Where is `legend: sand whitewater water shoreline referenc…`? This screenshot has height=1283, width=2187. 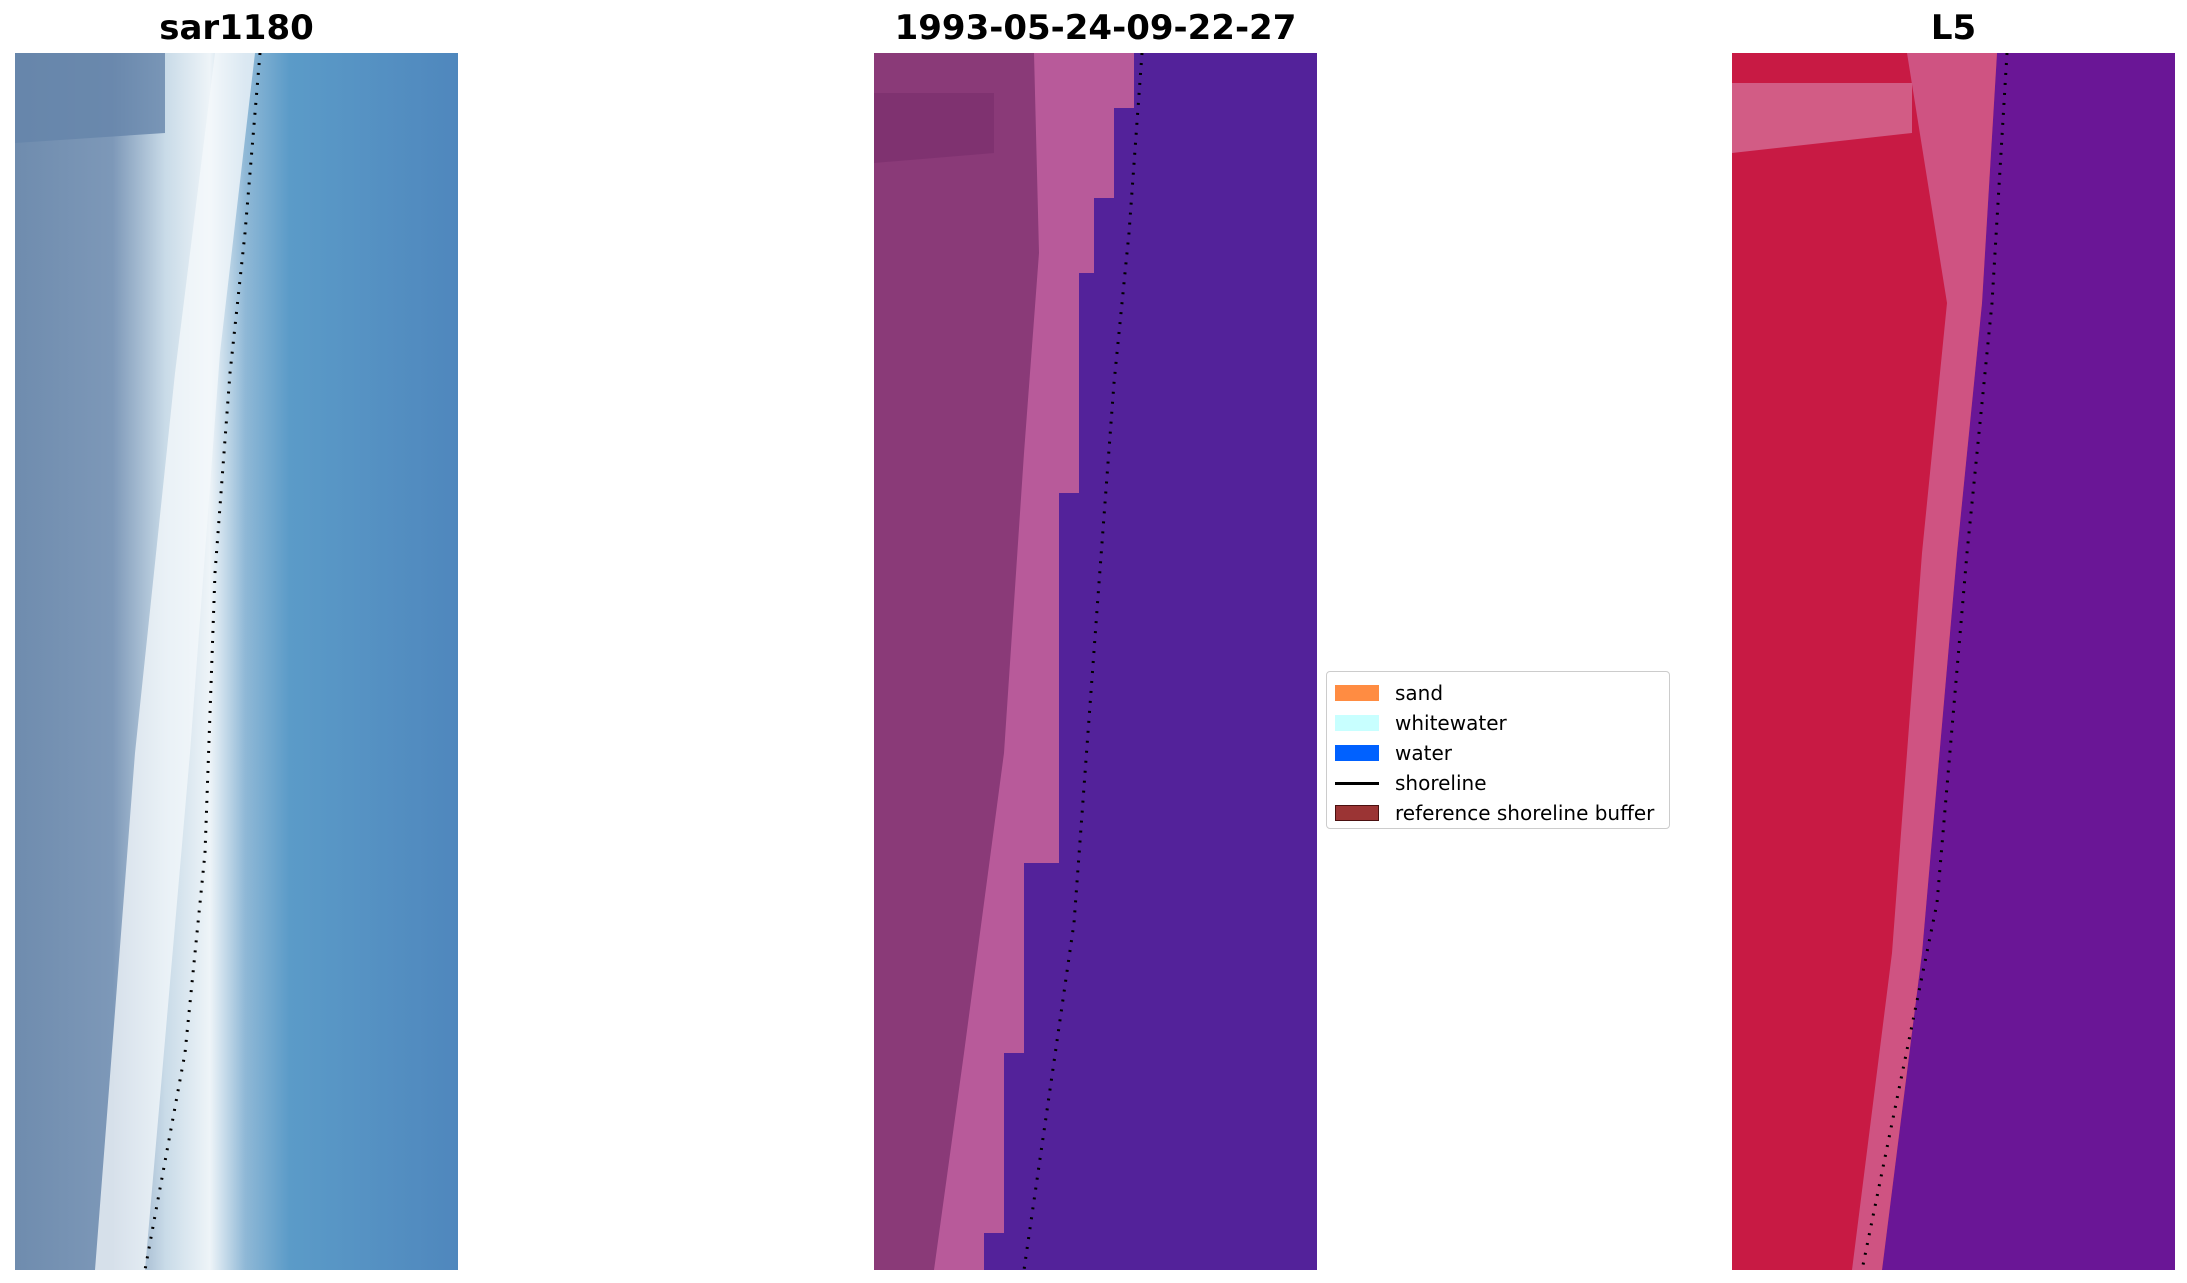
legend: sand whitewater water shoreline referenc… is located at coordinates (1498, 750).